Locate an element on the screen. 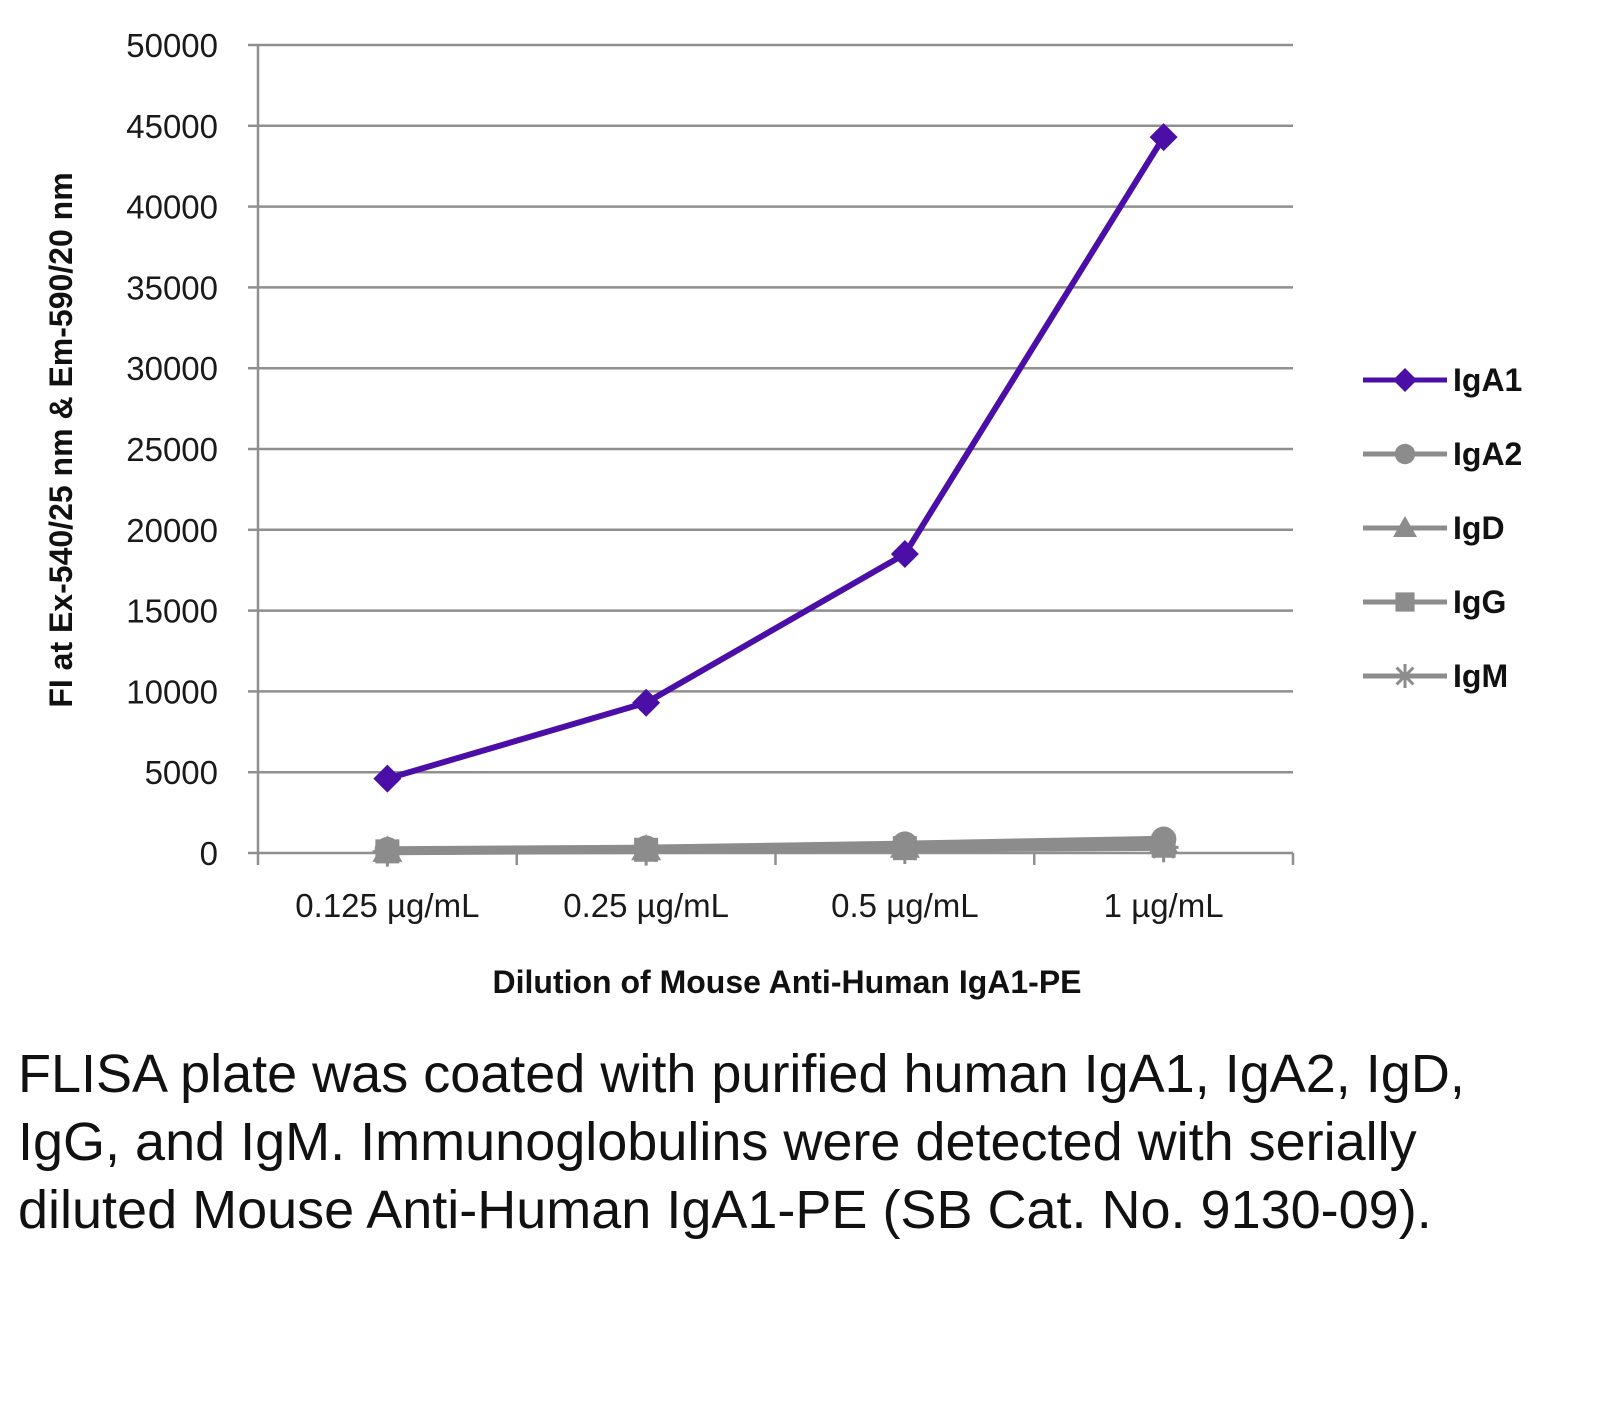  y-tick-label: 50000 is located at coordinates (172, 45).